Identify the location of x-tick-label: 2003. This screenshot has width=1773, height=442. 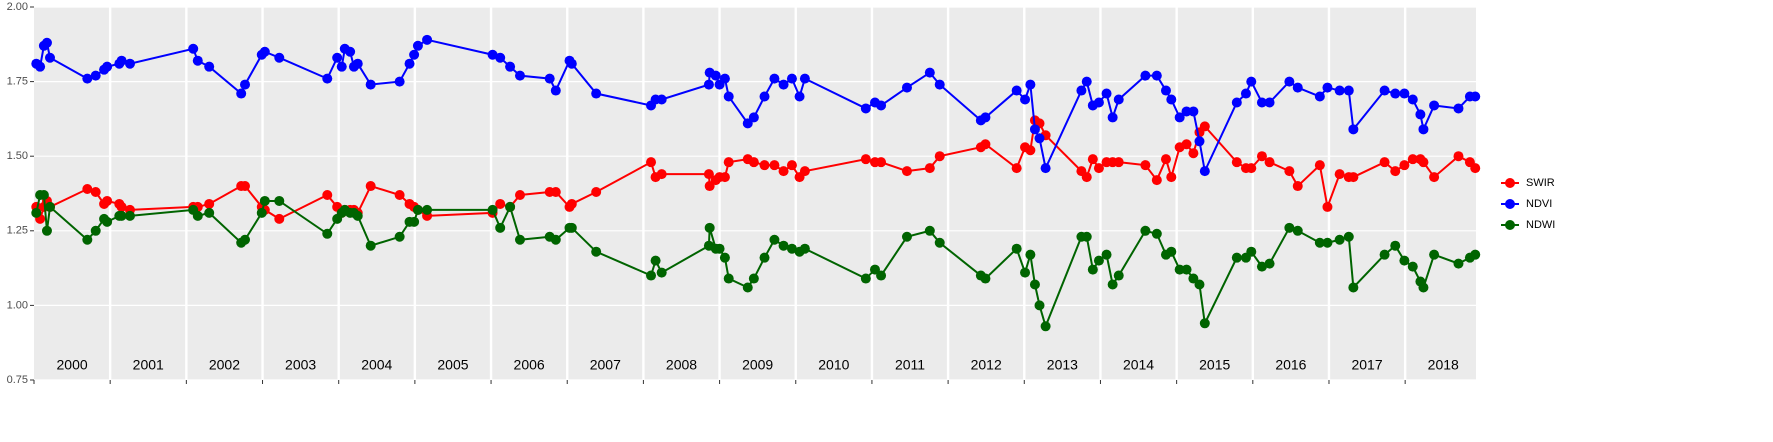
(300, 365).